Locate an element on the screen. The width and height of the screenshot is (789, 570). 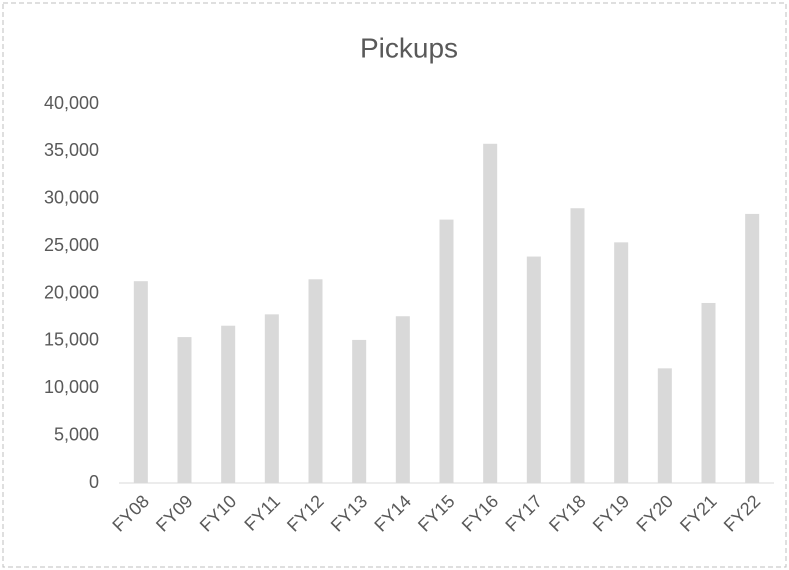
y-tick-label: 20,000 is located at coordinates (71, 292).